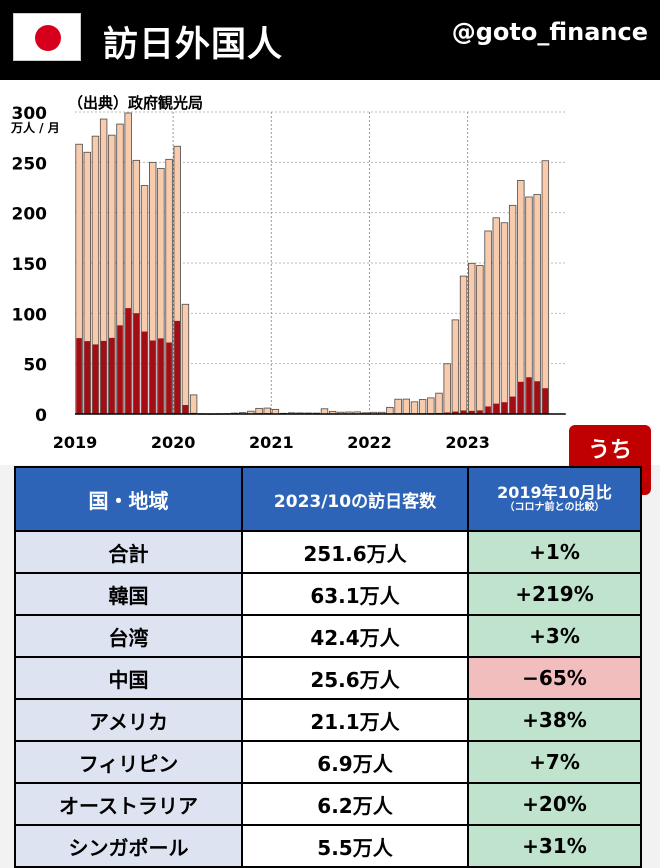  What do you see at coordinates (554, 552) in the screenshot?
I see `change-cell: +1%` at bounding box center [554, 552].